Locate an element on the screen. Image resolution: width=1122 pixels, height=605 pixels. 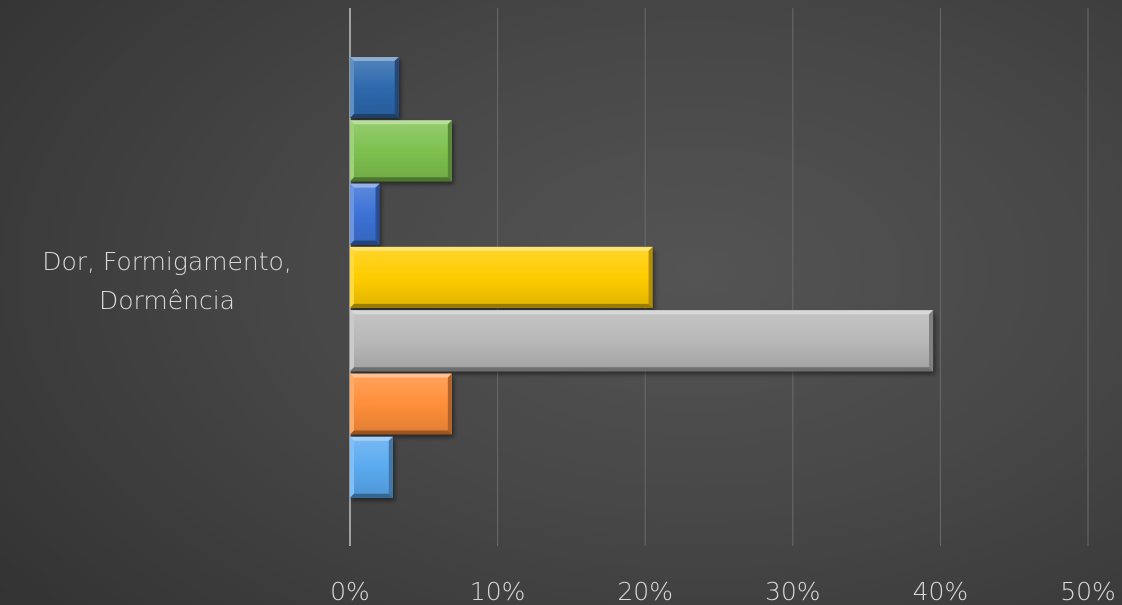
x-tick-label: 30% is located at coordinates (793, 591).